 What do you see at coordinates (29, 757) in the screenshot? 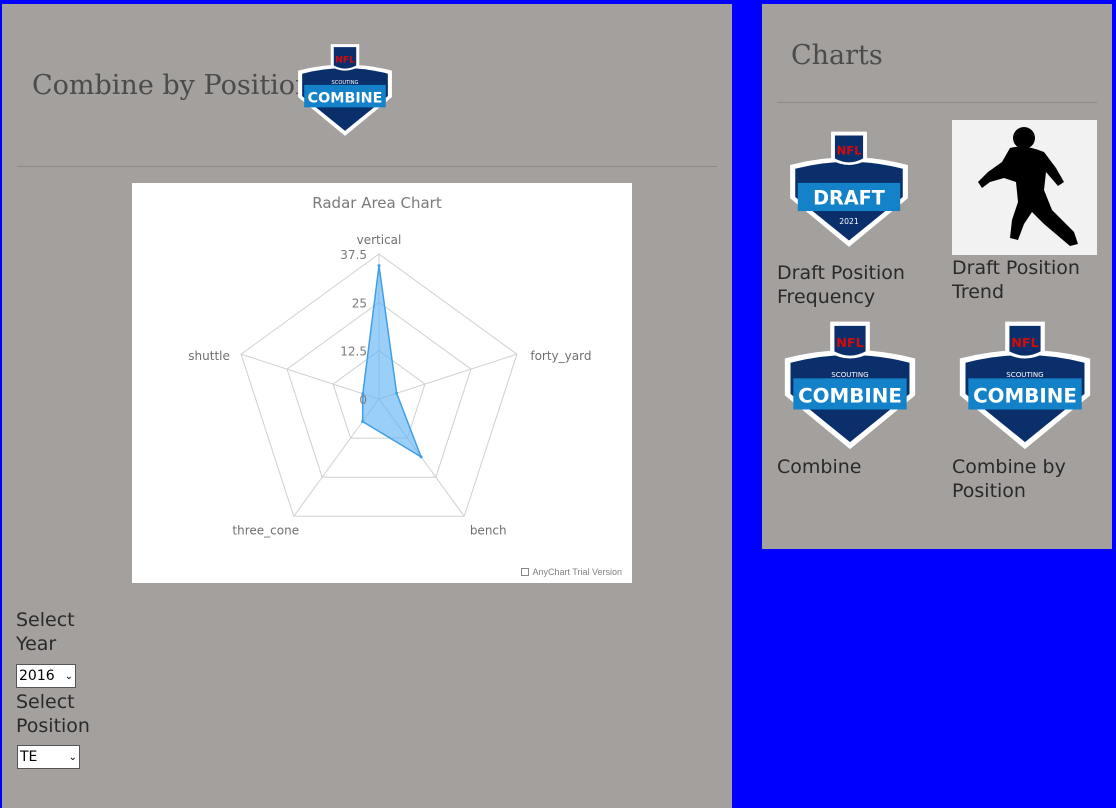
I see `position-select-value: TE` at bounding box center [29, 757].